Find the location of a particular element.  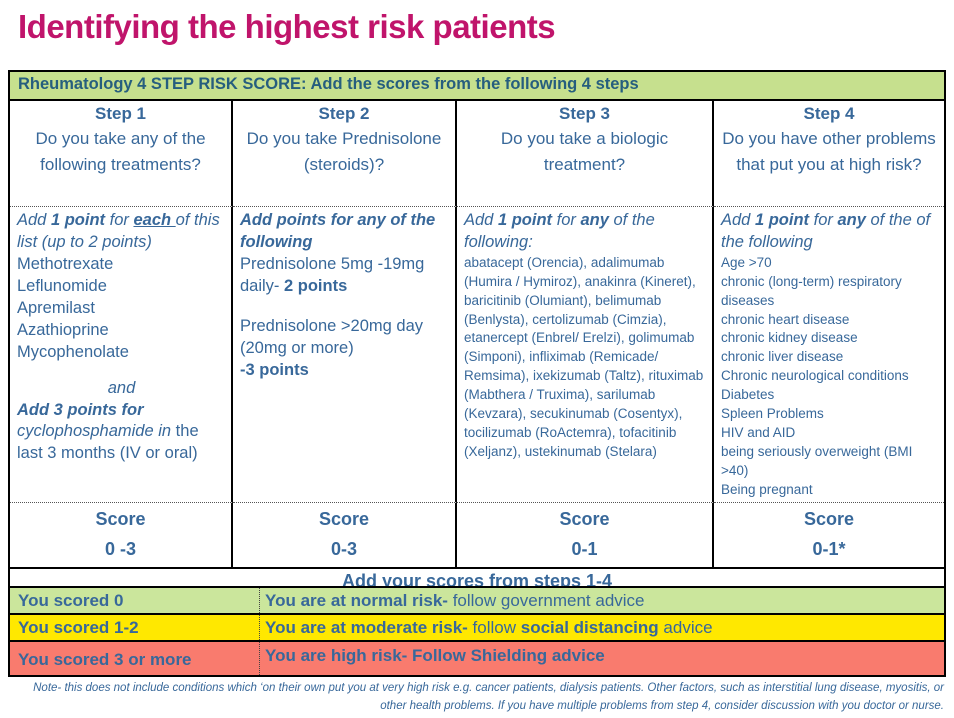

step3-score-cell: Score 0-1 is located at coordinates (585, 535).